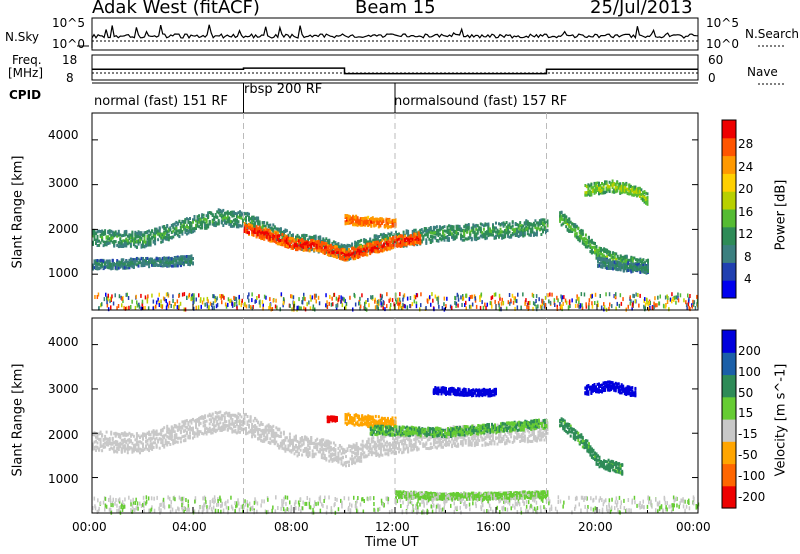 This screenshot has height=554, width=800. What do you see at coordinates (722, 44) in the screenshot?
I see `nsearch-tick-bottom: 10^0` at bounding box center [722, 44].